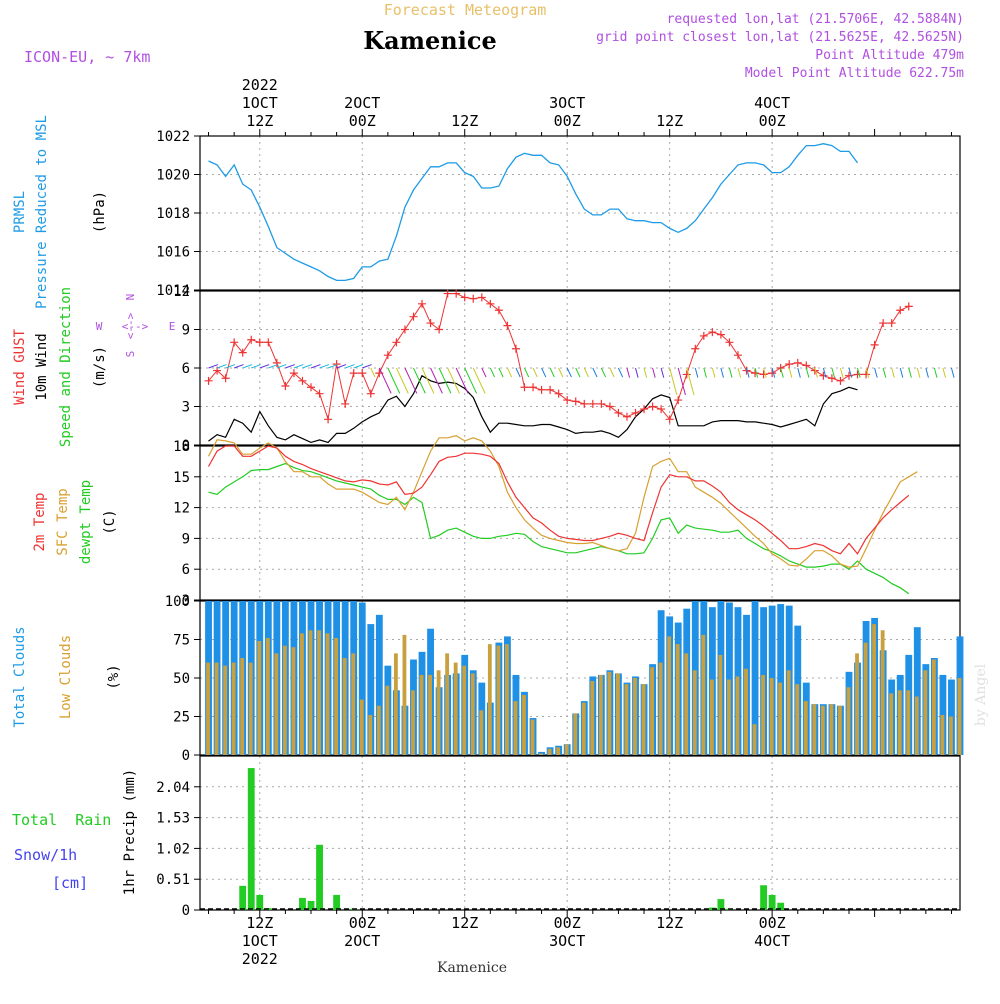  Describe the element at coordinates (772, 103) in the screenshot. I see `top-time-label: 4OCT` at that location.